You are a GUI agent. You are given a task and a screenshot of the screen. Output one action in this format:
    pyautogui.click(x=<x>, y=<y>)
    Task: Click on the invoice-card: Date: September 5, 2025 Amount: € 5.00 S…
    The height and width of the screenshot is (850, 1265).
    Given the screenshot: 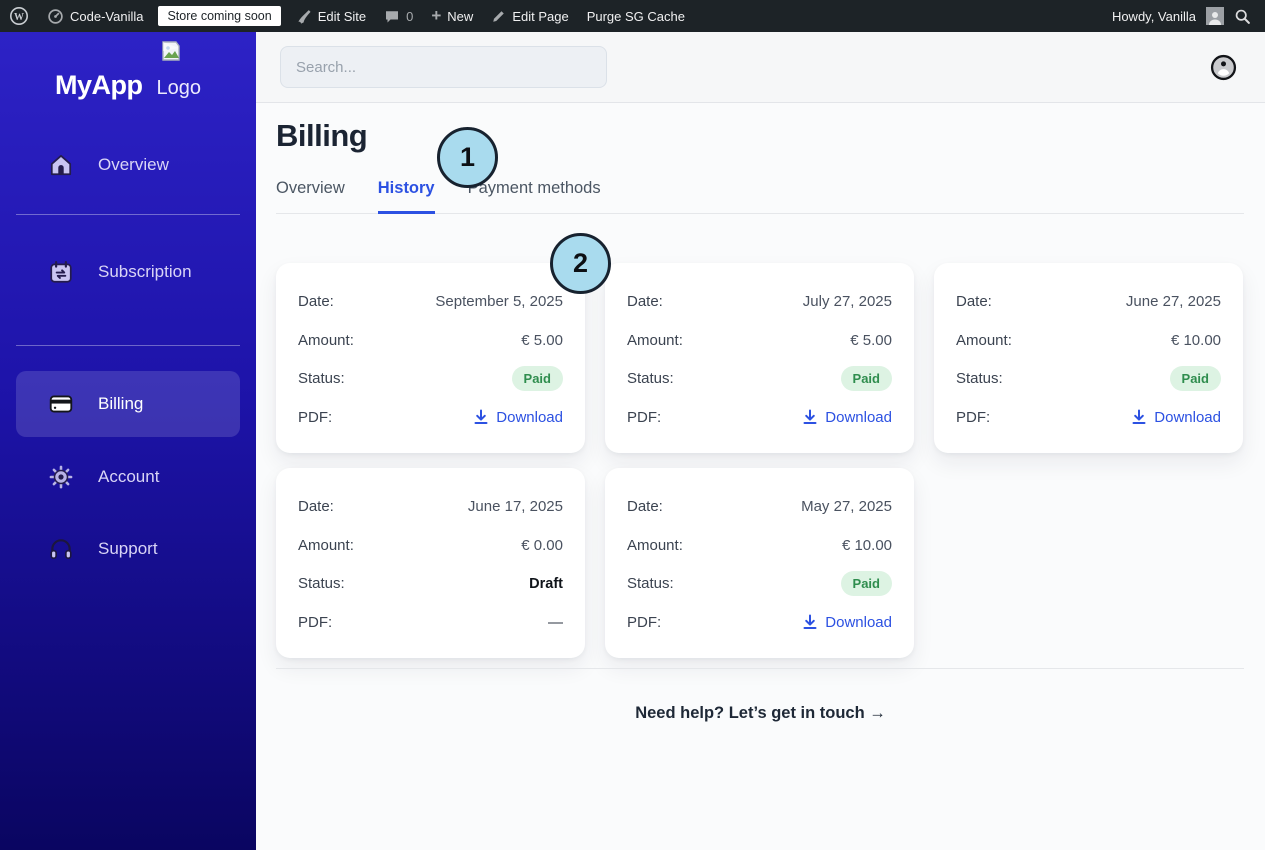 What is the action you would take?
    pyautogui.click(x=430, y=358)
    